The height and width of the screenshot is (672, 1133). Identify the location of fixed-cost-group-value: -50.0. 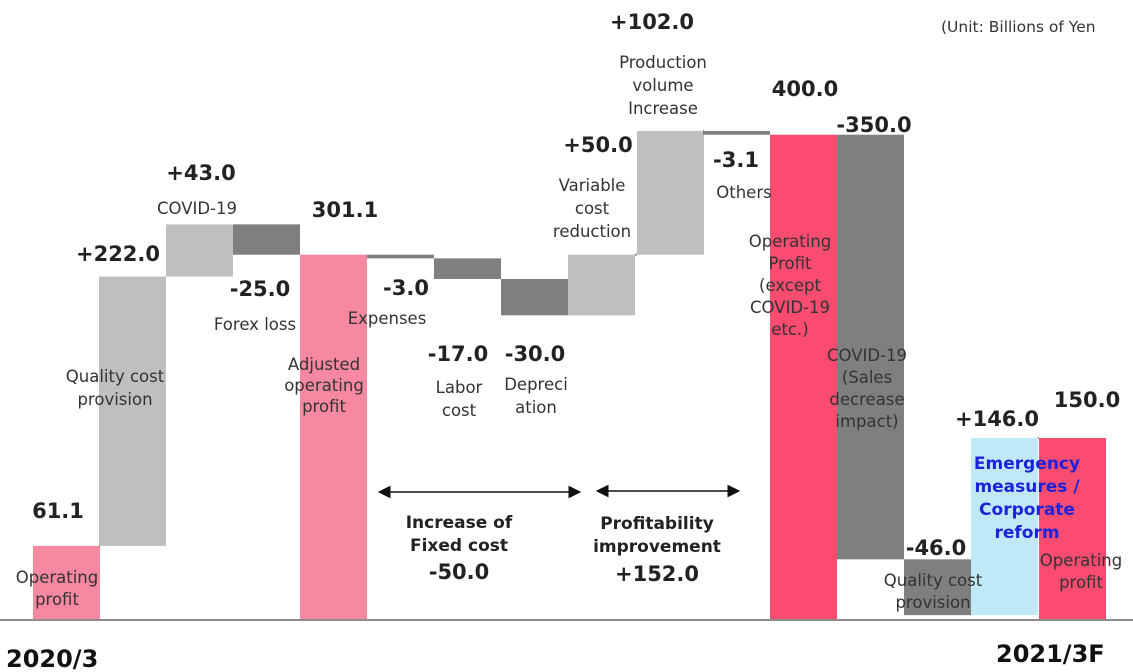
(459, 572).